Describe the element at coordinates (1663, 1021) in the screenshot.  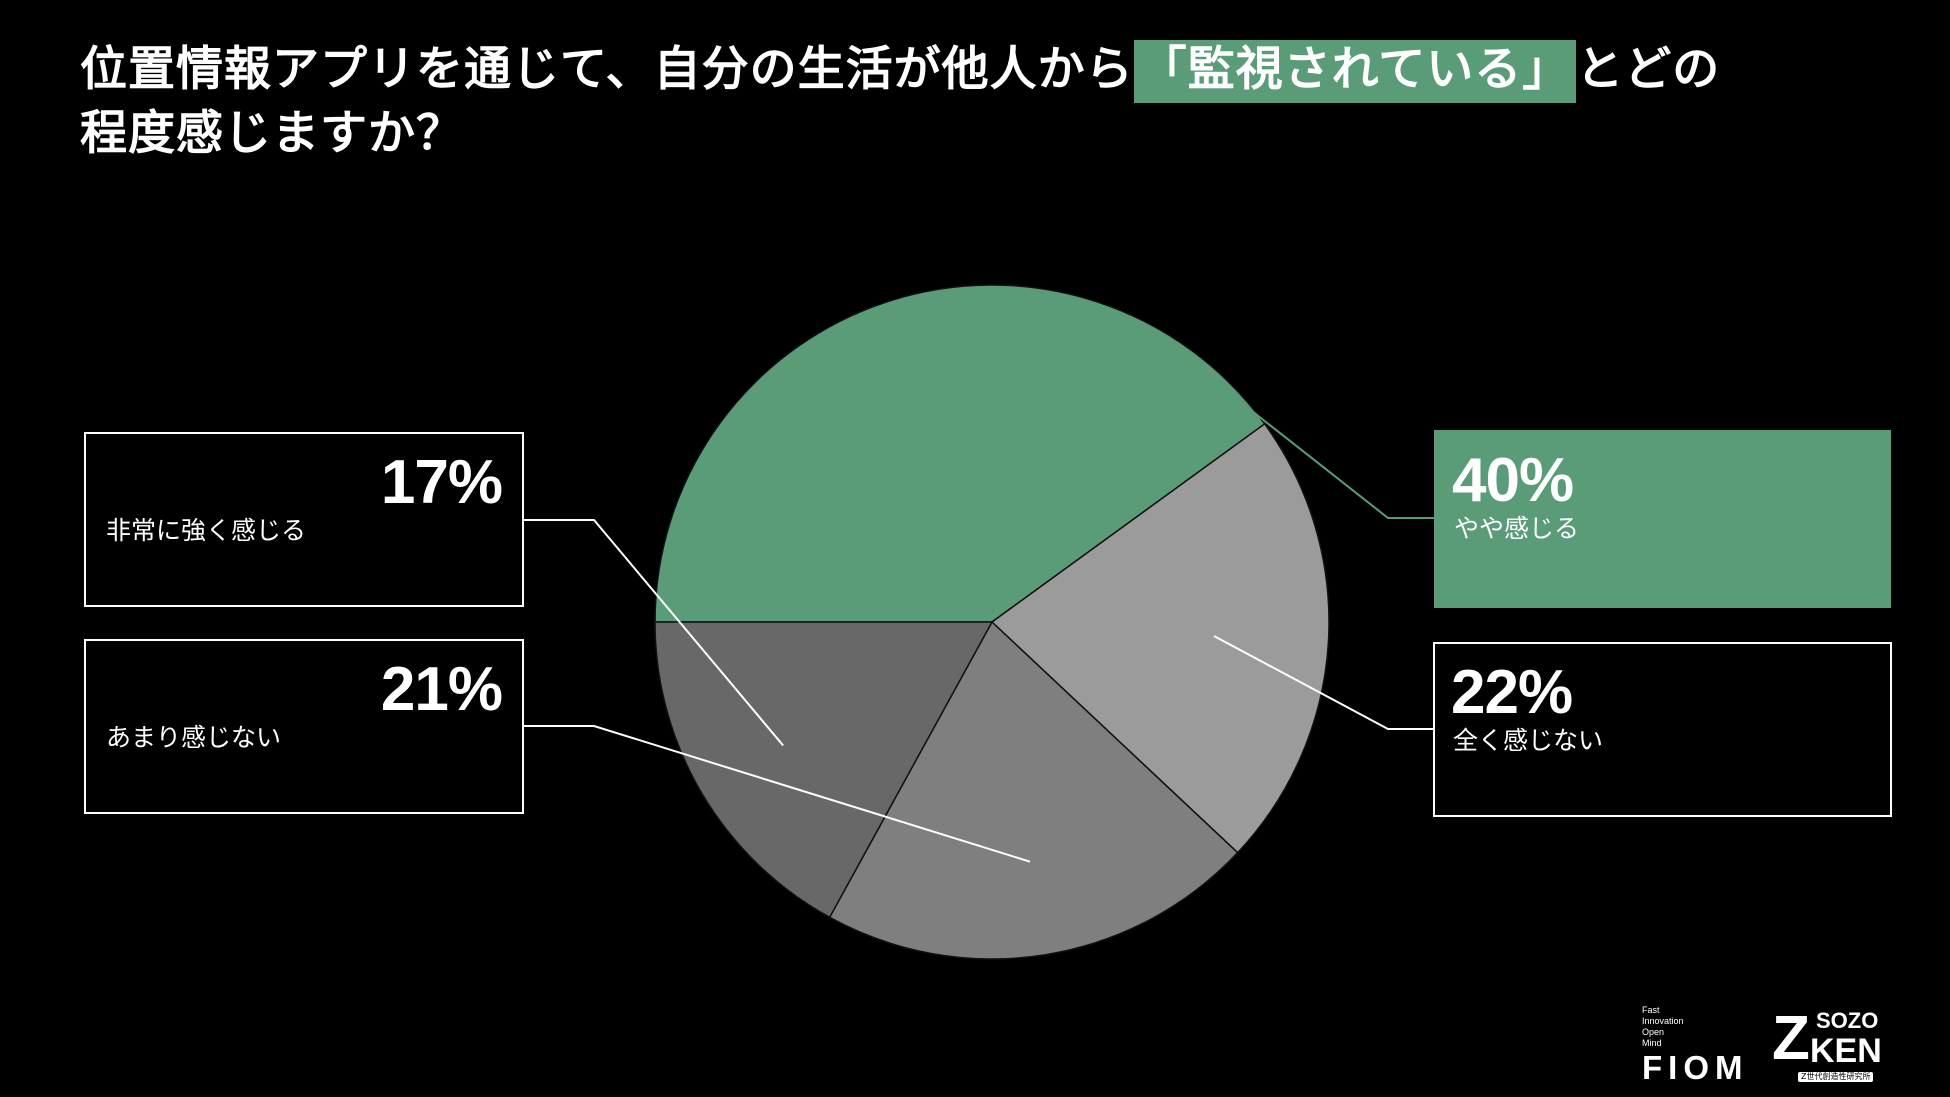
I see `fiom-small-line: Innovation` at that location.